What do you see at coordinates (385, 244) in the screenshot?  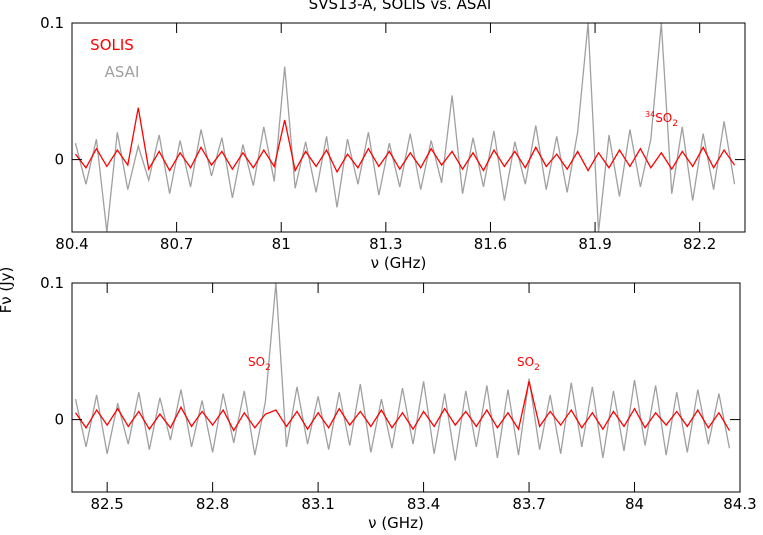 I see `x-tick-label: 81.3` at bounding box center [385, 244].